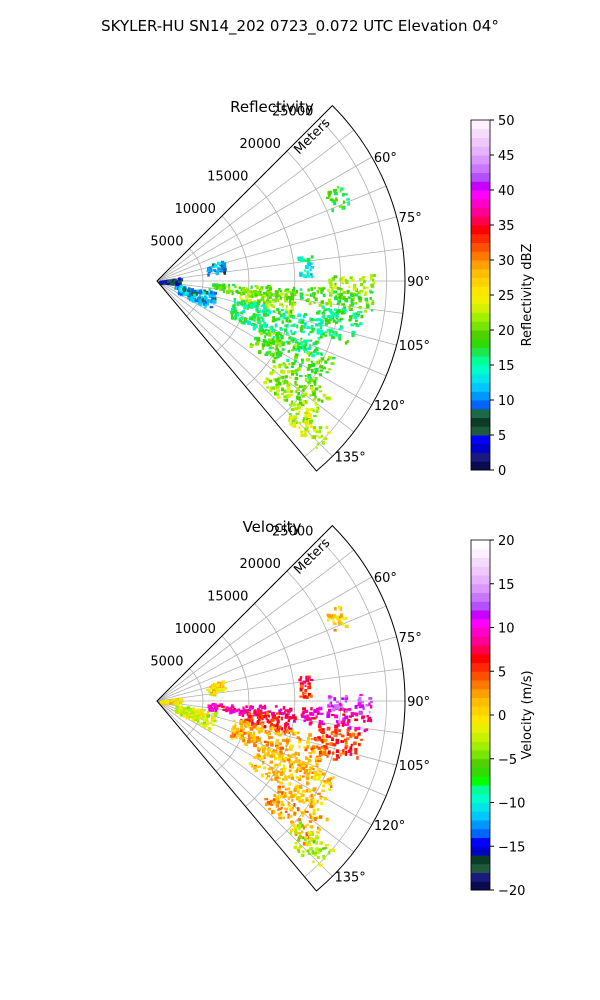  What do you see at coordinates (385, 578) in the screenshot?
I see `azimuth-tick-label: 60°` at bounding box center [385, 578].